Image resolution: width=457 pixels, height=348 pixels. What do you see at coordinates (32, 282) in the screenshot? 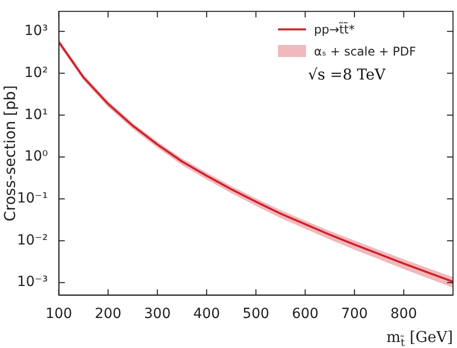
I see `y-tick-label: 10⁻³` at bounding box center [32, 282].